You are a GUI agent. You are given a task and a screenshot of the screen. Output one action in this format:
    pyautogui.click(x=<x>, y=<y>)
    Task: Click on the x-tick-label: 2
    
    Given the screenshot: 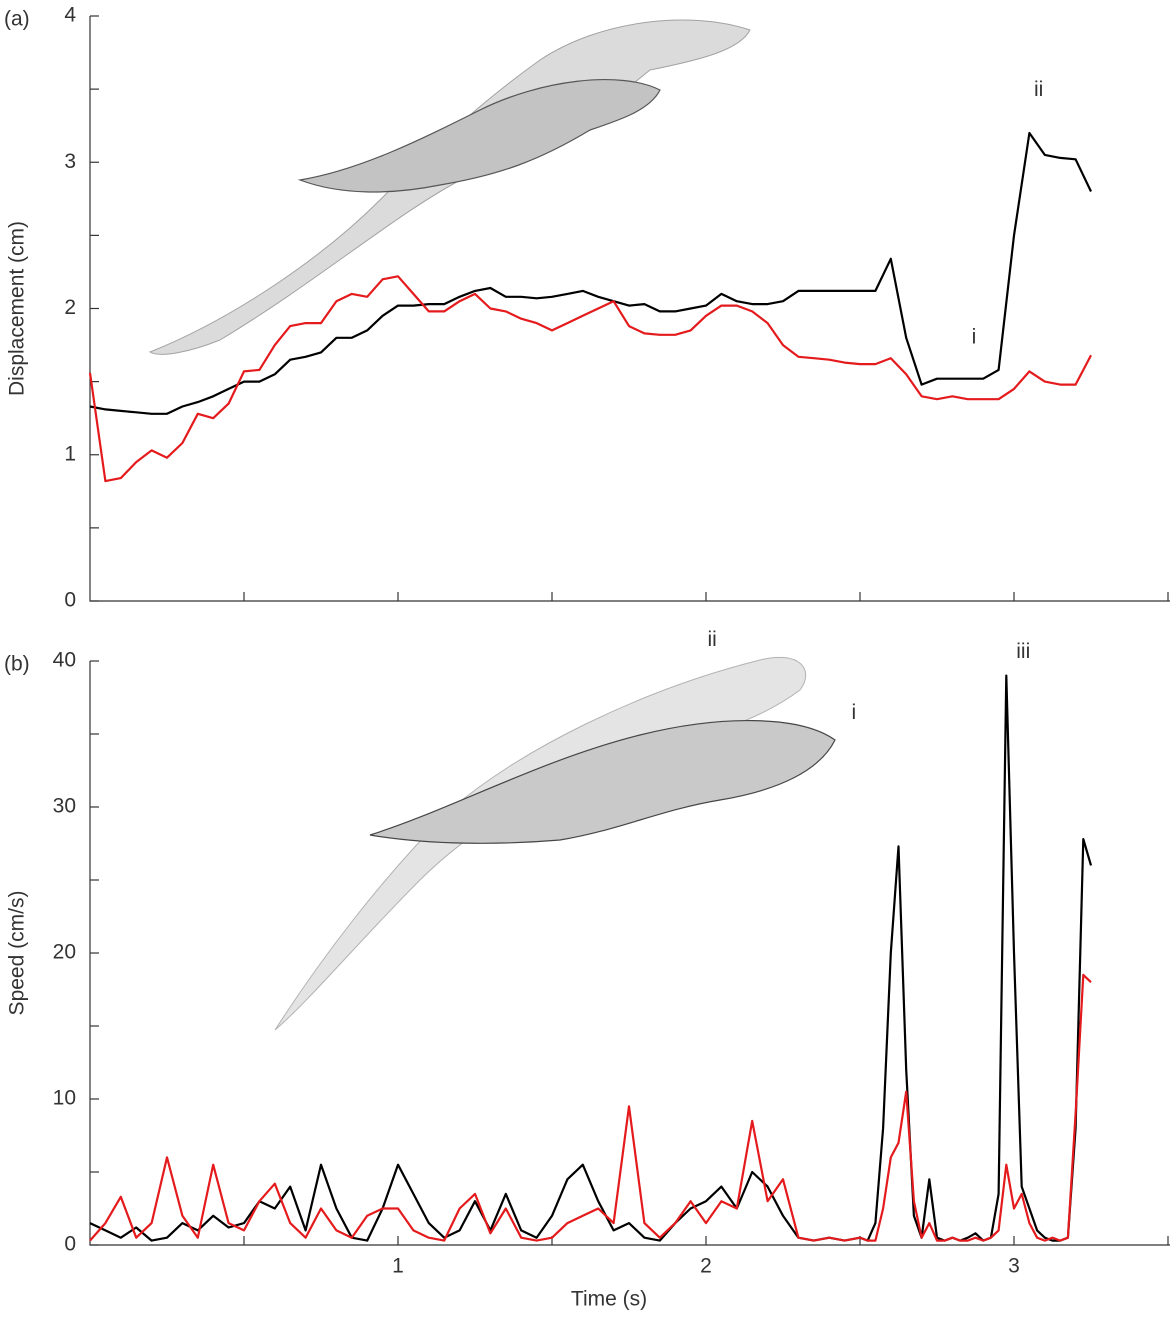 What is the action you would take?
    pyautogui.click(x=706, y=1266)
    